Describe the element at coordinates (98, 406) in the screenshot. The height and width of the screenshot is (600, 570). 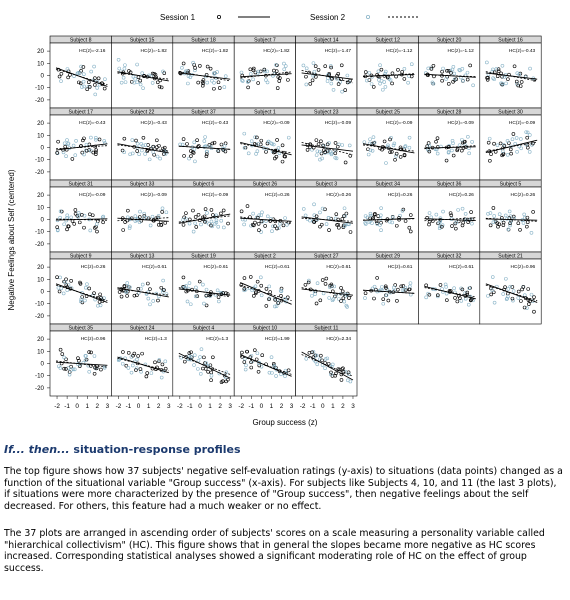
I see `x-tick-label: 2` at that location.